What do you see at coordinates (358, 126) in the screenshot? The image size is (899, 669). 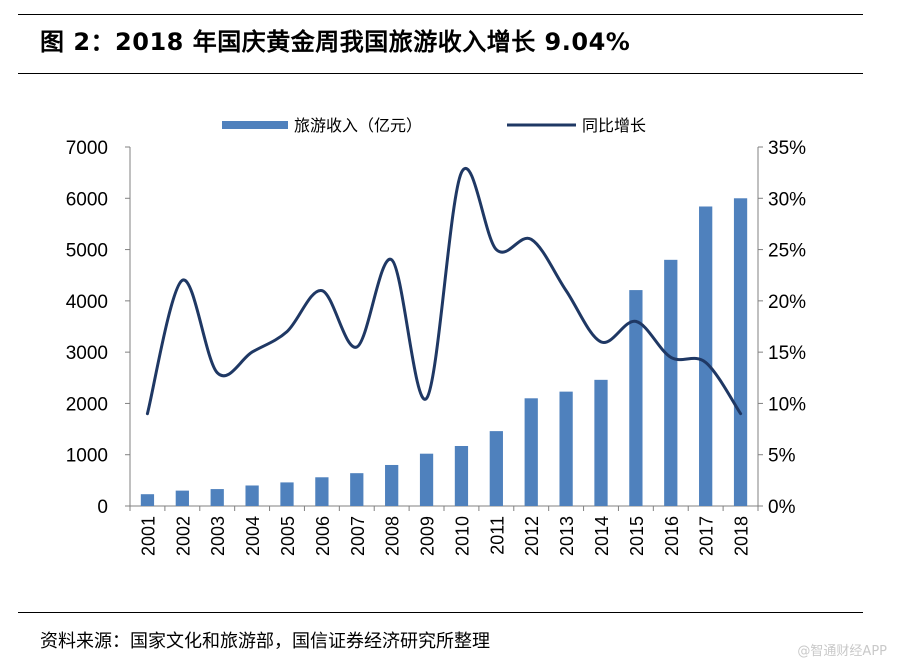 I see `legend-label-revenue: 旅游收入（亿元）` at bounding box center [358, 126].